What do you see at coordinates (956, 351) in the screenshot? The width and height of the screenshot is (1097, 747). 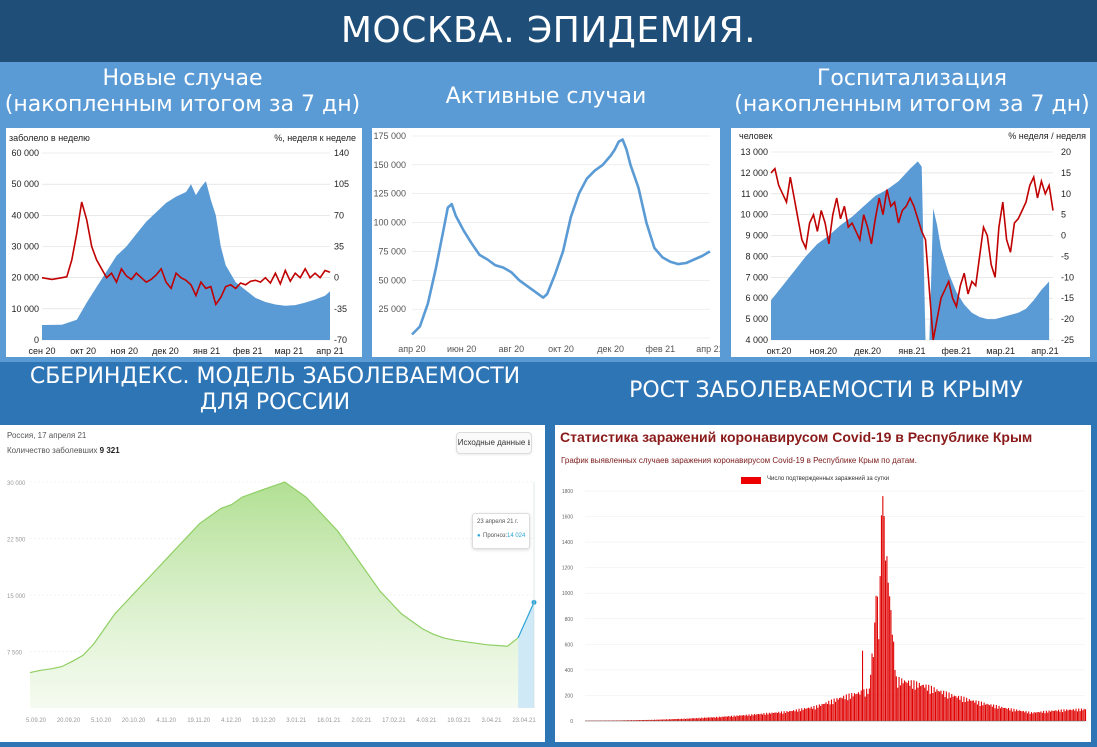 I see `x-tick-label: фев.21` at bounding box center [956, 351].